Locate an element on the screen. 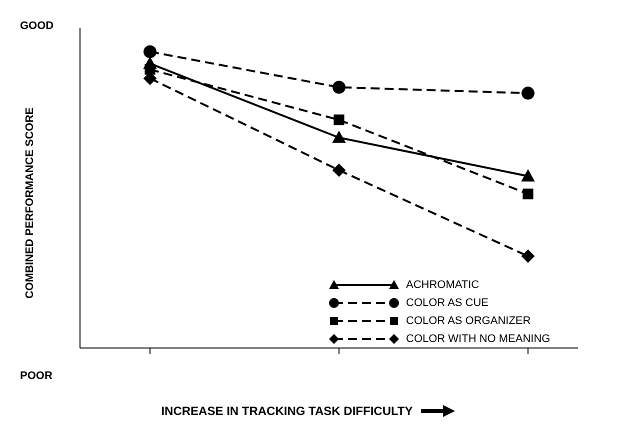 The height and width of the screenshot is (437, 619). legend-label: ACHROMATIC is located at coordinates (443, 285).